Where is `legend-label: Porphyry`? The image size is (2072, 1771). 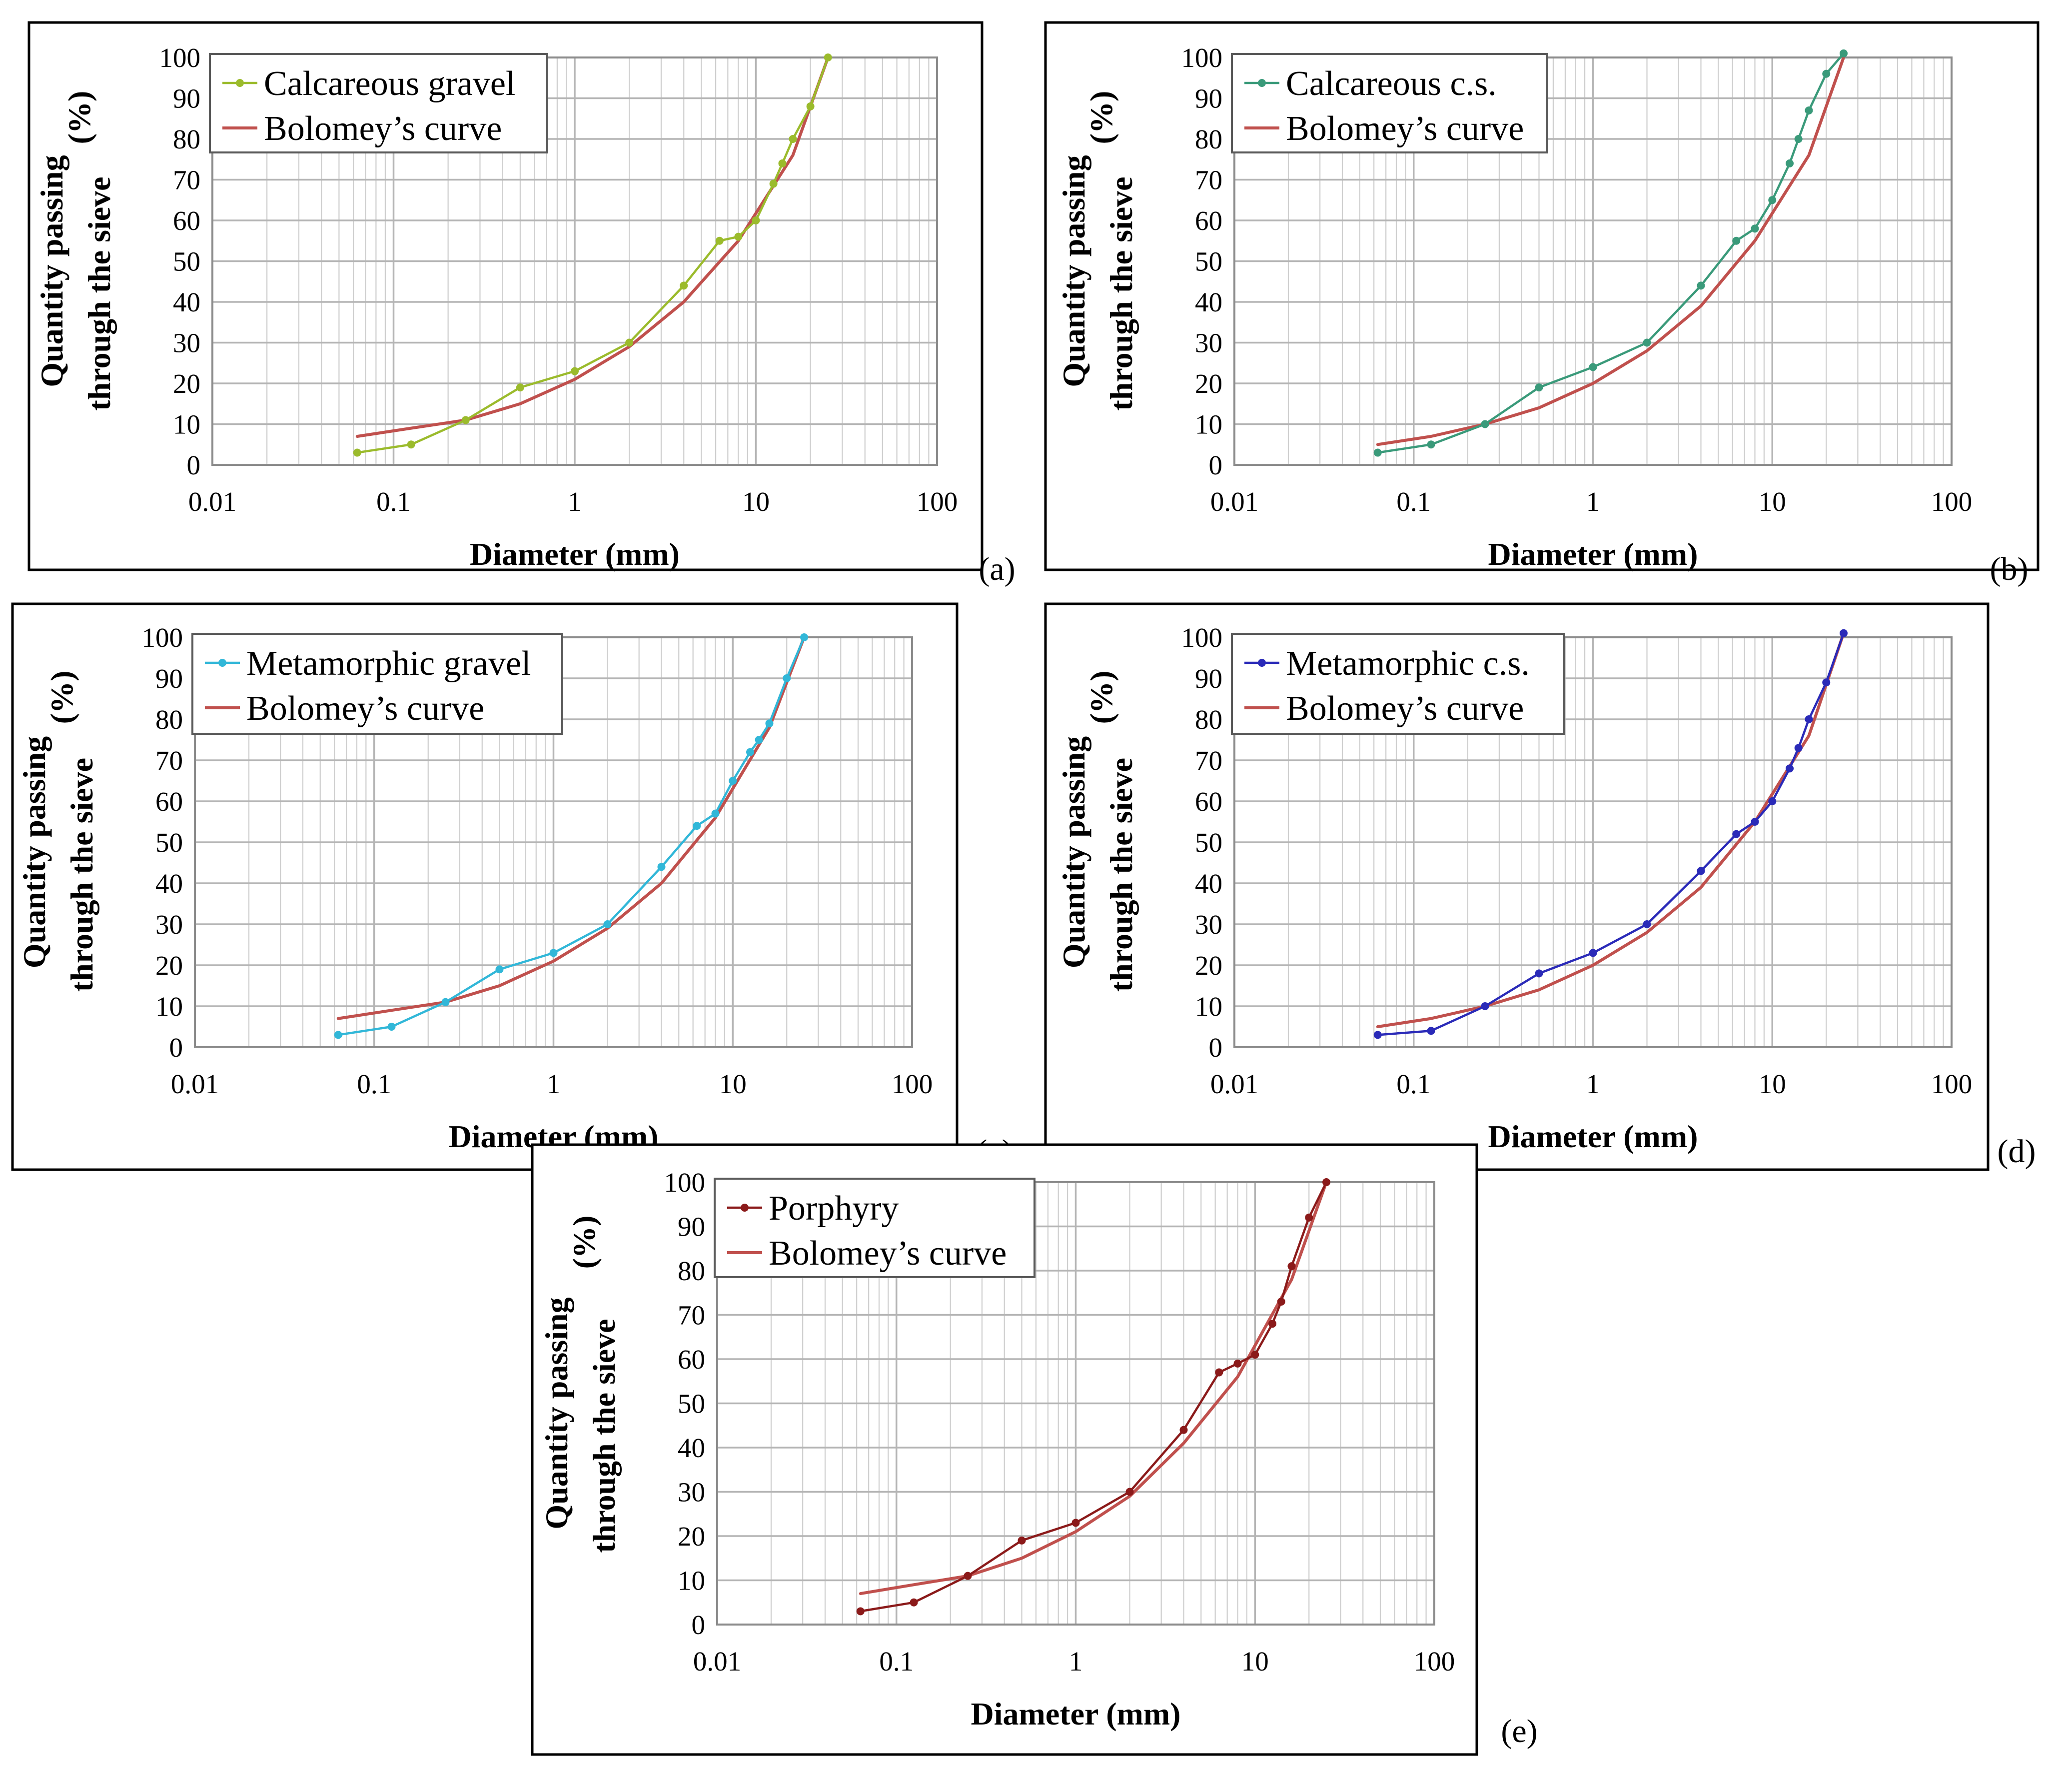
legend-label: Porphyry is located at coordinates (834, 1208).